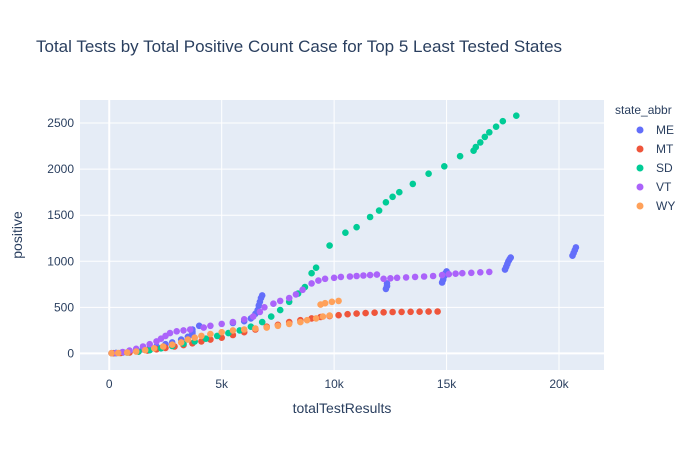  I want to click on legend-item-mt: MT, so click(655, 149).